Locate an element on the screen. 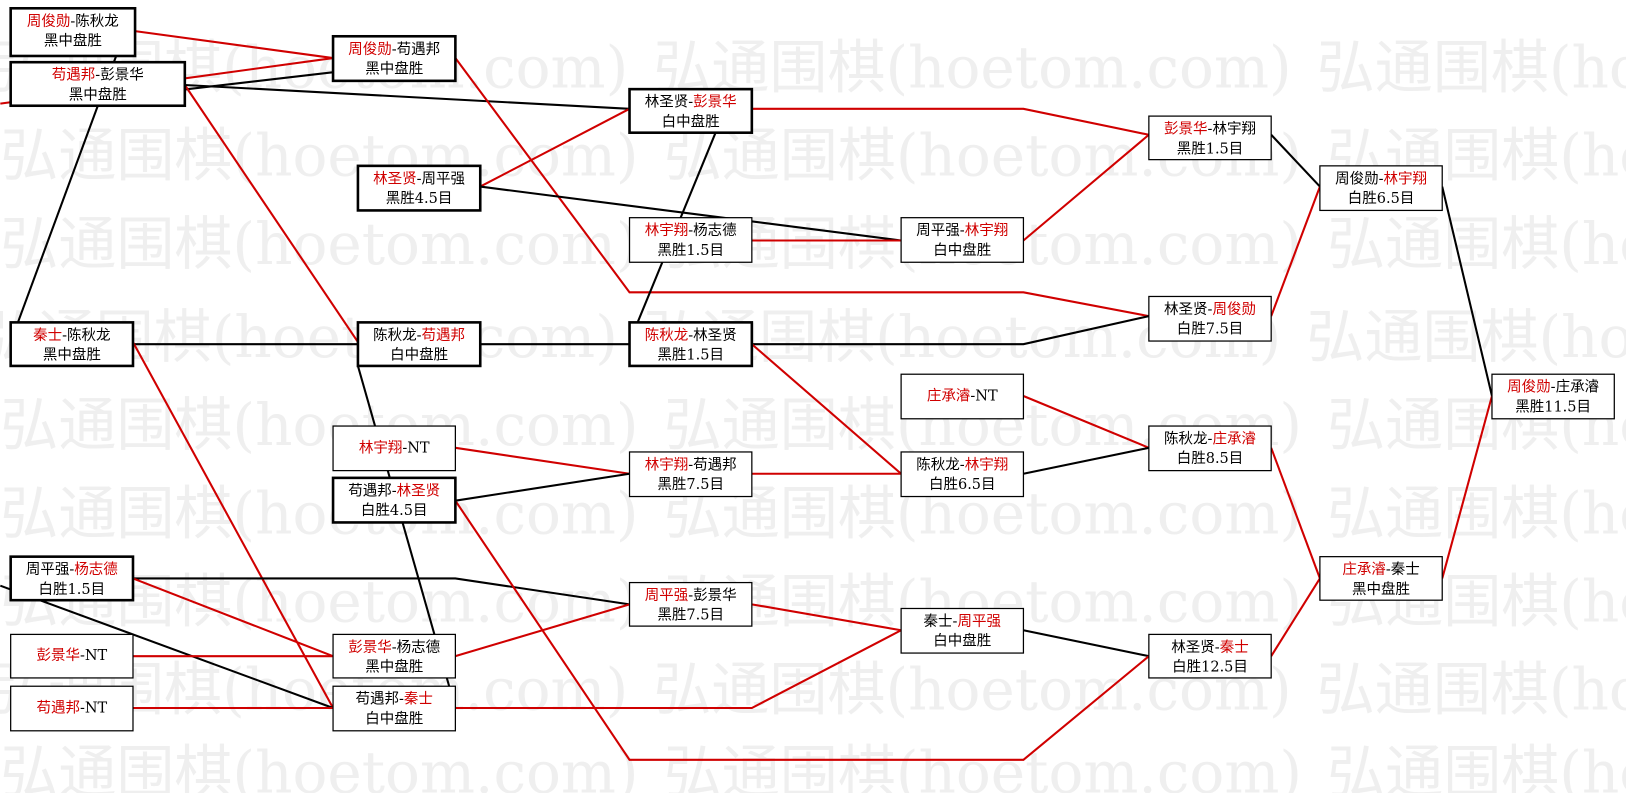  player-name: 杨志德 is located at coordinates (715, 230).